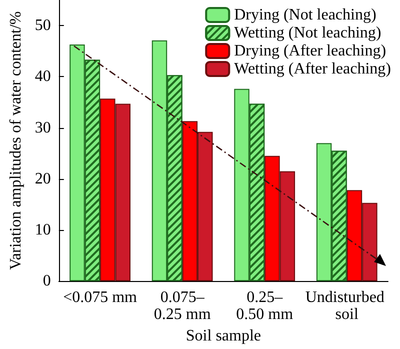 This screenshot has height=349, width=400. Describe the element at coordinates (42, 77) in the screenshot. I see `y-tick-label: 40` at that location.